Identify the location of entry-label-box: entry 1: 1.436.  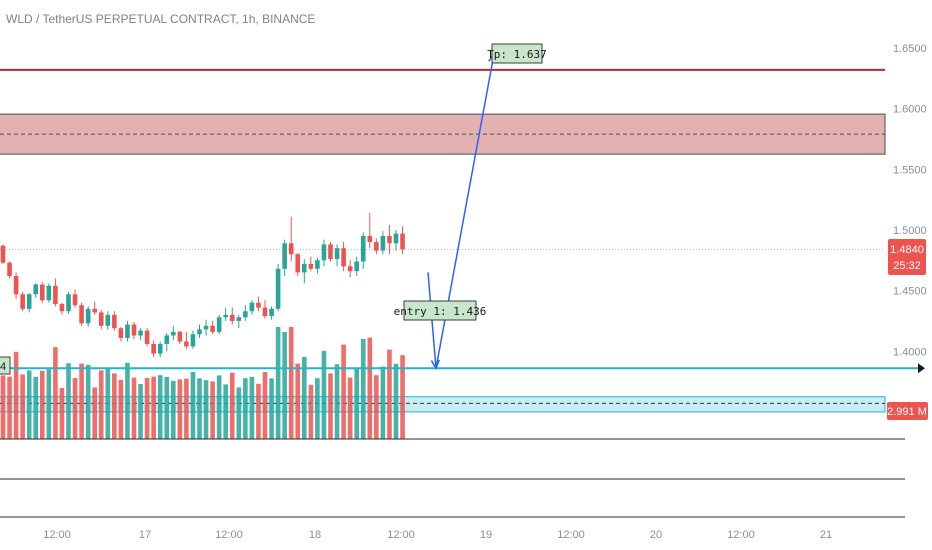
(440, 310).